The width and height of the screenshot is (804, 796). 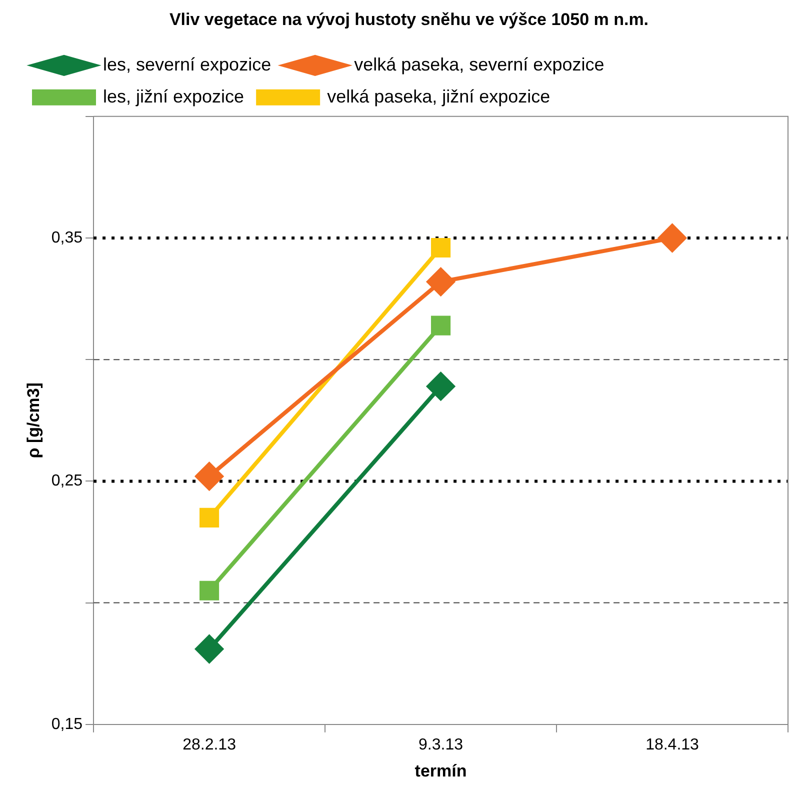 What do you see at coordinates (673, 745) in the screenshot?
I see `x-tick-label: 18.4.13` at bounding box center [673, 745].